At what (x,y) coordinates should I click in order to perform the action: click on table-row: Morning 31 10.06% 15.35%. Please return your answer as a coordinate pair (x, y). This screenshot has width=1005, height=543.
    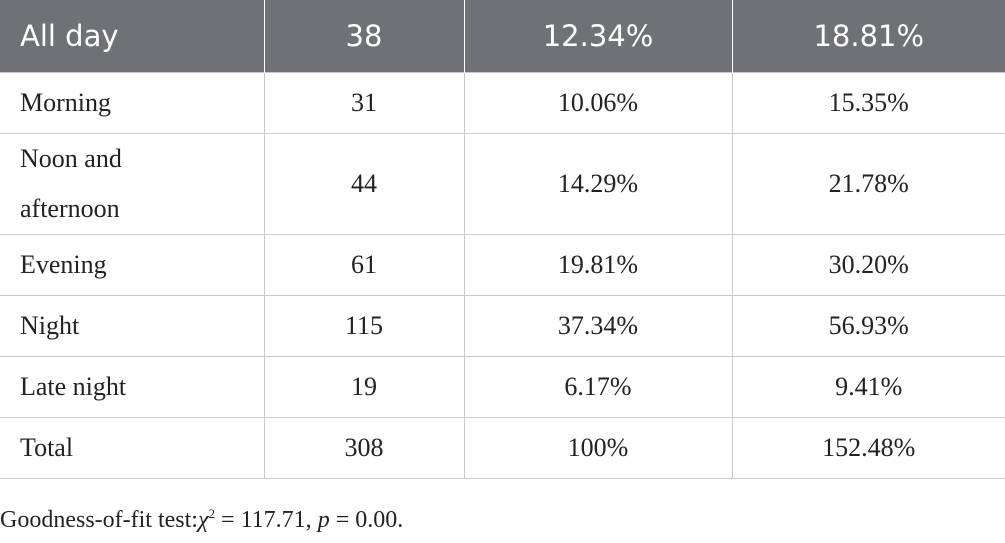
    Looking at the image, I should click on (502, 103).